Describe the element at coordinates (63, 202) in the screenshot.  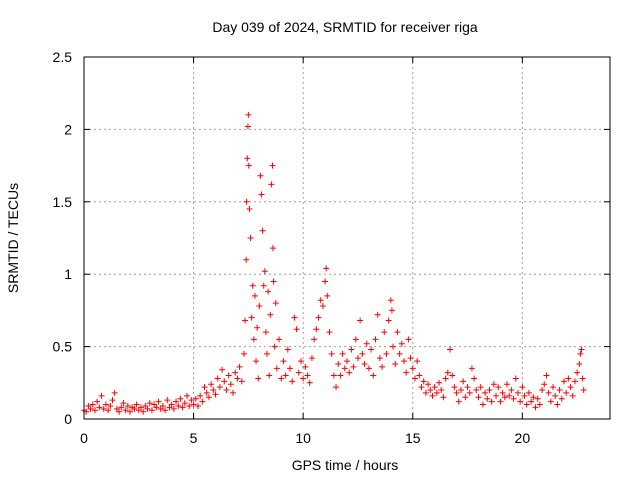
I see `y-tick-label: 1.5` at that location.